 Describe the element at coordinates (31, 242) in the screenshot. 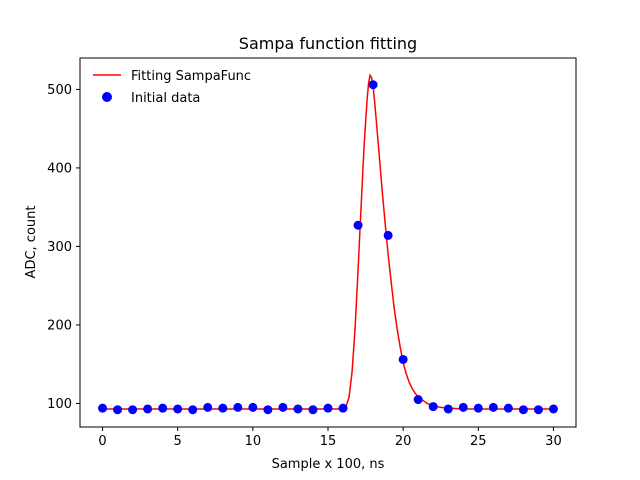

I see `y-axis-label: ADC, count` at that location.